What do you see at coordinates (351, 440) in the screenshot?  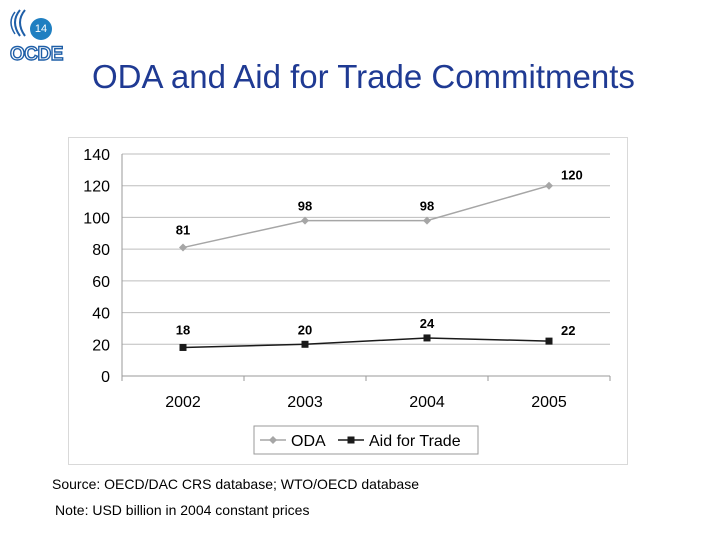 I see `legend-marker-aid-for-trade` at bounding box center [351, 440].